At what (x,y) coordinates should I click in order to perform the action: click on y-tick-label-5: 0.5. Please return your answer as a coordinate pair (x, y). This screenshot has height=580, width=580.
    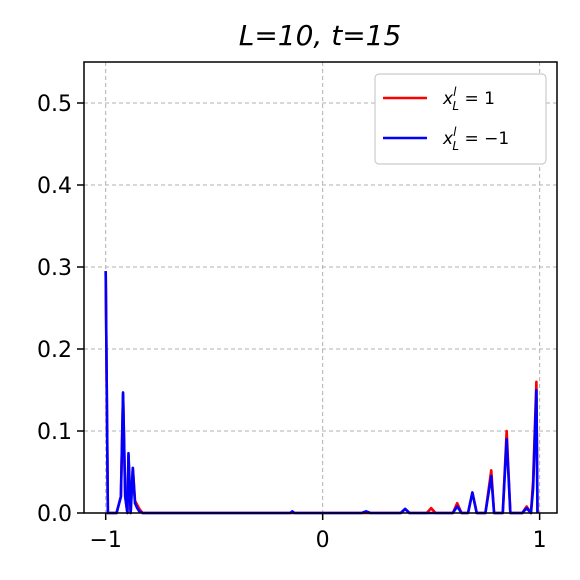
    Looking at the image, I should click on (54, 104).